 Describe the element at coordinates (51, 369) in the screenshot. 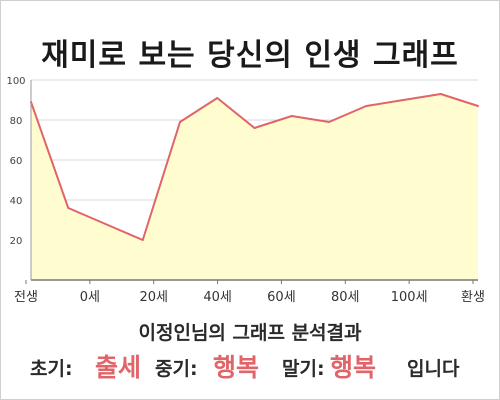

I see `early-label: 초기:` at that location.